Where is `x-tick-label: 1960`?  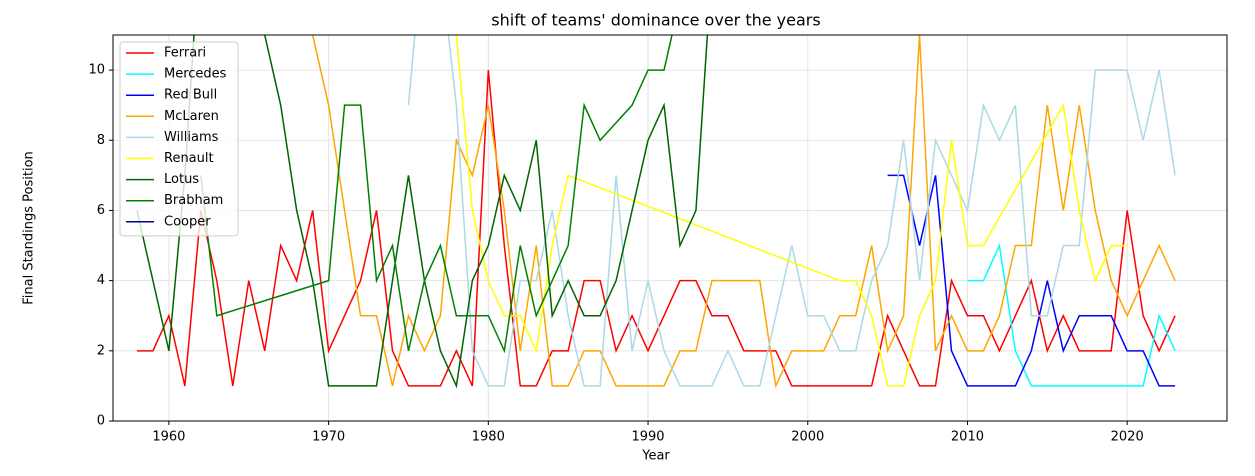
x-tick-label: 1960 is located at coordinates (168, 437).